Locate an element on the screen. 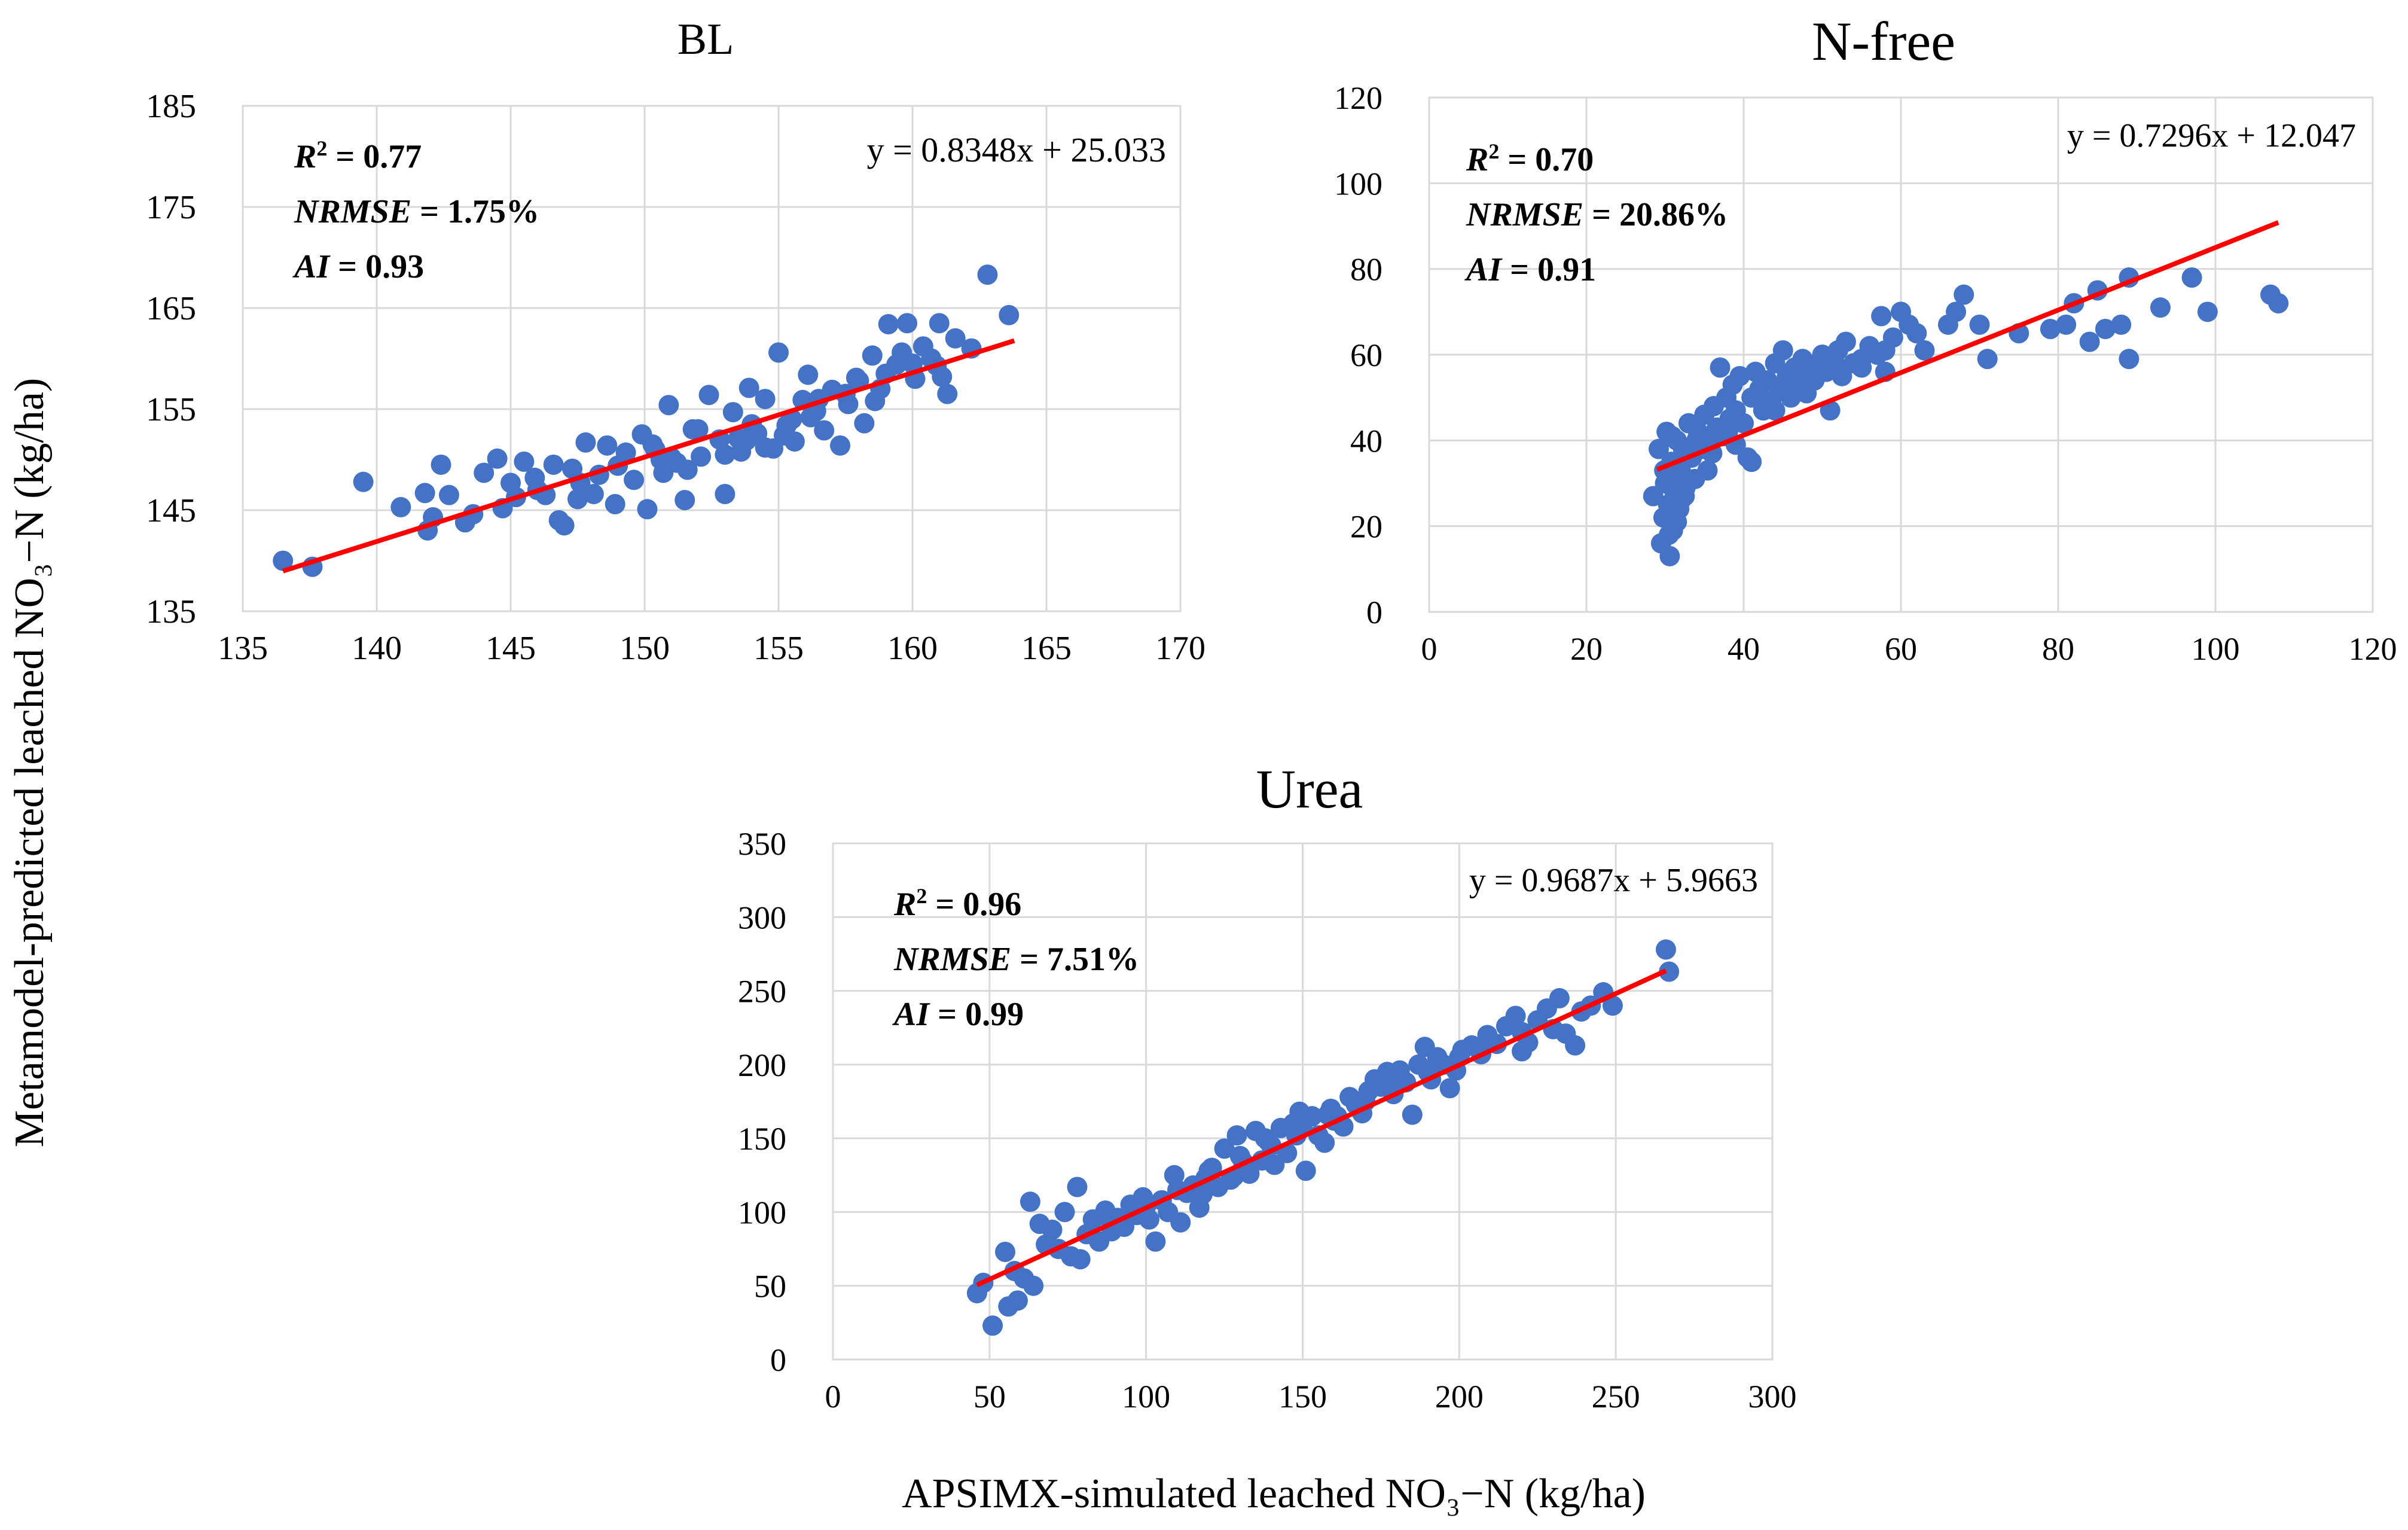  x-tick-label-bl: 160 is located at coordinates (912, 648).